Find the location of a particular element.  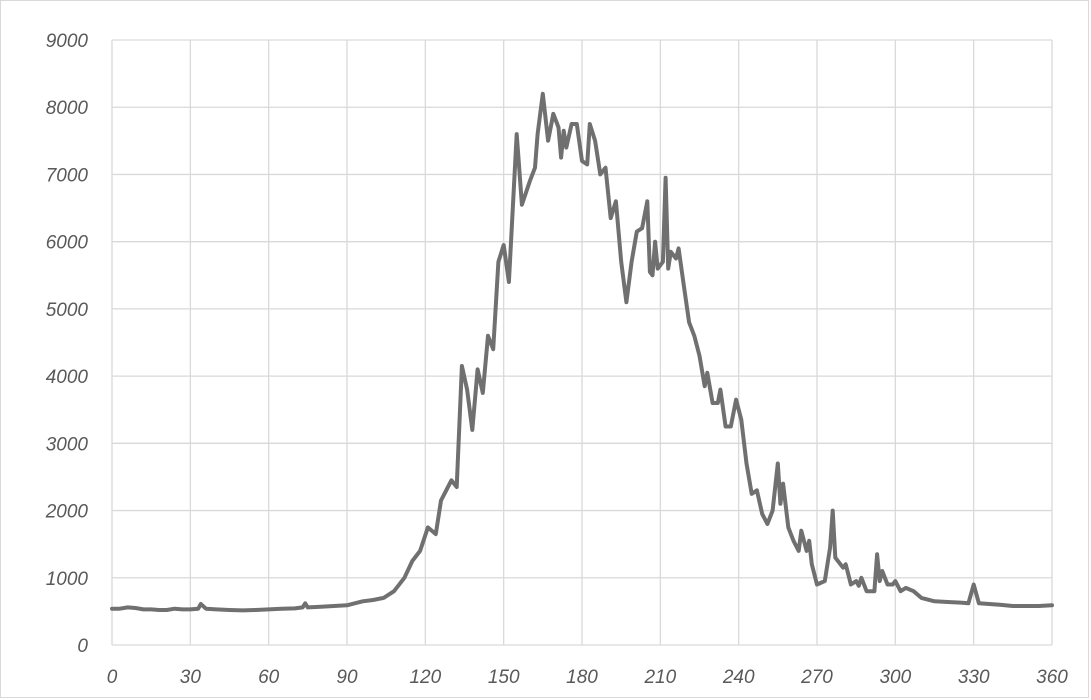

y-tick-label: 7000 is located at coordinates (67, 175).